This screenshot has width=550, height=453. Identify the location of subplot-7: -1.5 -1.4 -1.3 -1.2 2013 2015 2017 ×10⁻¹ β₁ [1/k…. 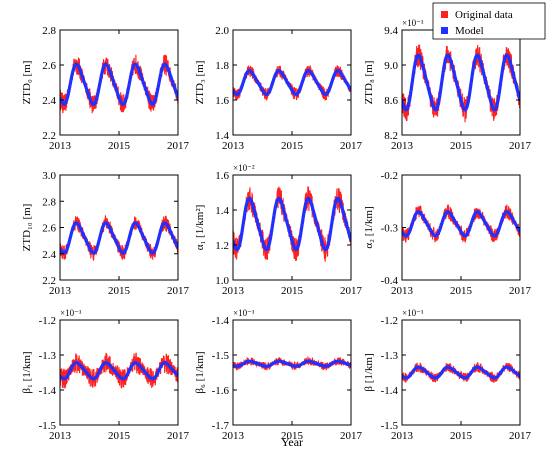
(105, 375).